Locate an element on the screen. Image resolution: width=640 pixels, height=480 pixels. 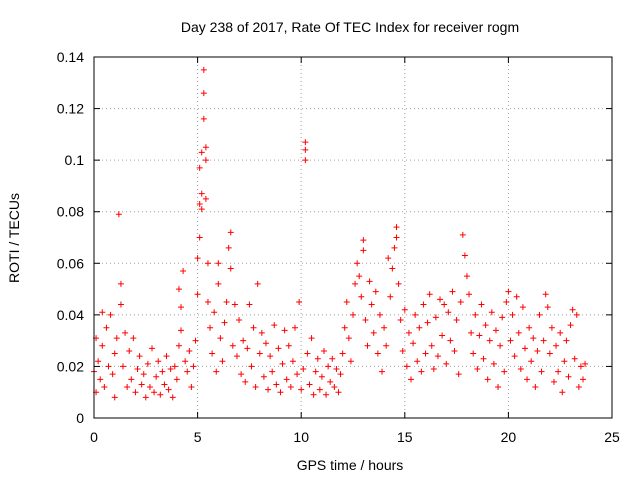
x-tick-label: 15 is located at coordinates (405, 437).